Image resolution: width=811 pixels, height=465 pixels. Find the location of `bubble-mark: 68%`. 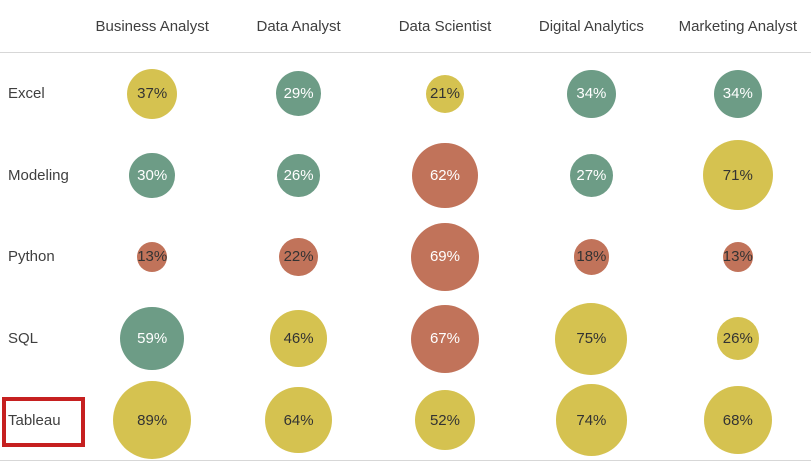

bubble-mark: 68% is located at coordinates (737, 420).